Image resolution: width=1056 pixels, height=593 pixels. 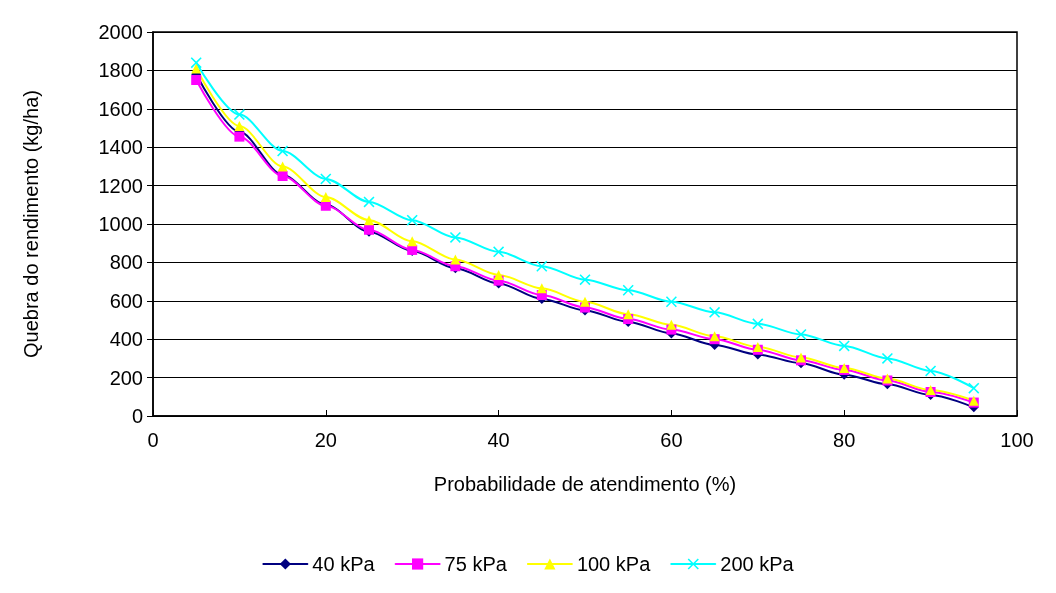 What do you see at coordinates (476, 564) in the screenshot?
I see `legend-label: 75 kPa` at bounding box center [476, 564].